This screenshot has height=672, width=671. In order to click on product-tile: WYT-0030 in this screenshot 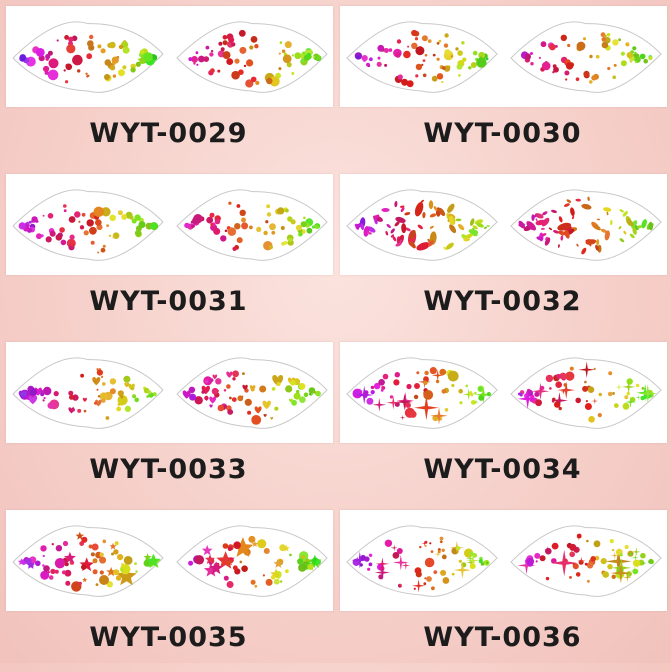, I will do `click(502, 85)`.